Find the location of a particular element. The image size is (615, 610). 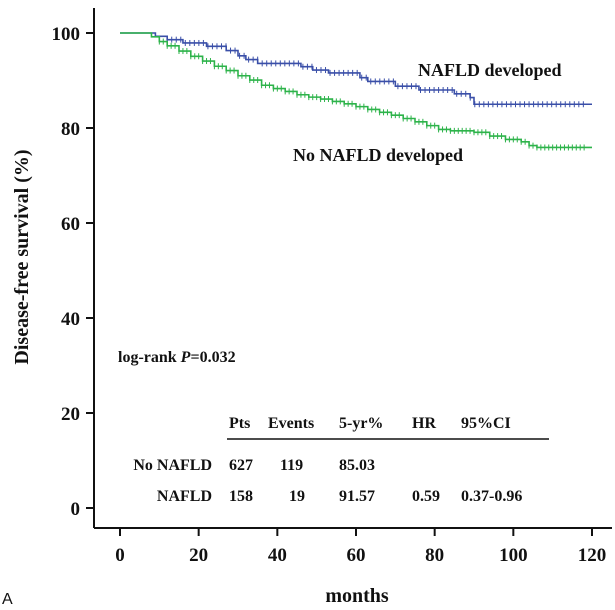

series-label-no-nafld: No NAFLD developed is located at coordinates (378, 155).